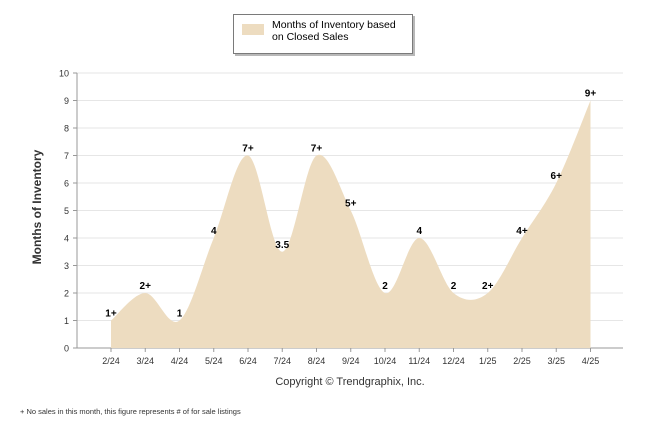 This screenshot has width=646, height=434. Describe the element at coordinates (591, 94) in the screenshot. I see `data-label: 9+` at that location.